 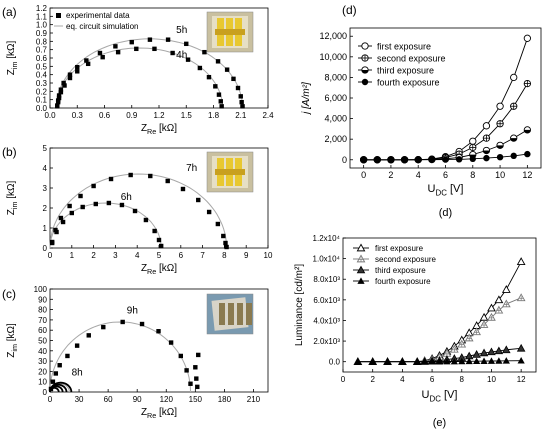 I want to click on figure-caption: (e), so click(x=439, y=423).